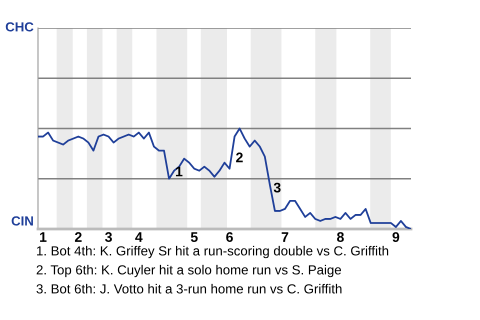  Describe the element at coordinates (179, 171) in the screenshot. I see `annotation: 1` at that location.